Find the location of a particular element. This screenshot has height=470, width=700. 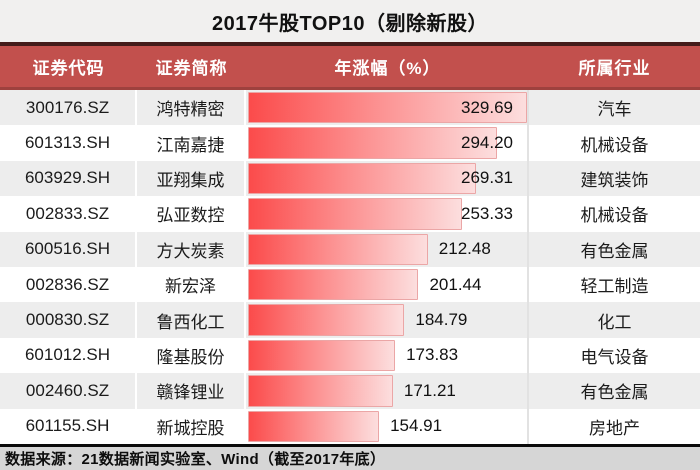

page-title: 2017牛股TOP10（剔除新股） is located at coordinates (350, 23).